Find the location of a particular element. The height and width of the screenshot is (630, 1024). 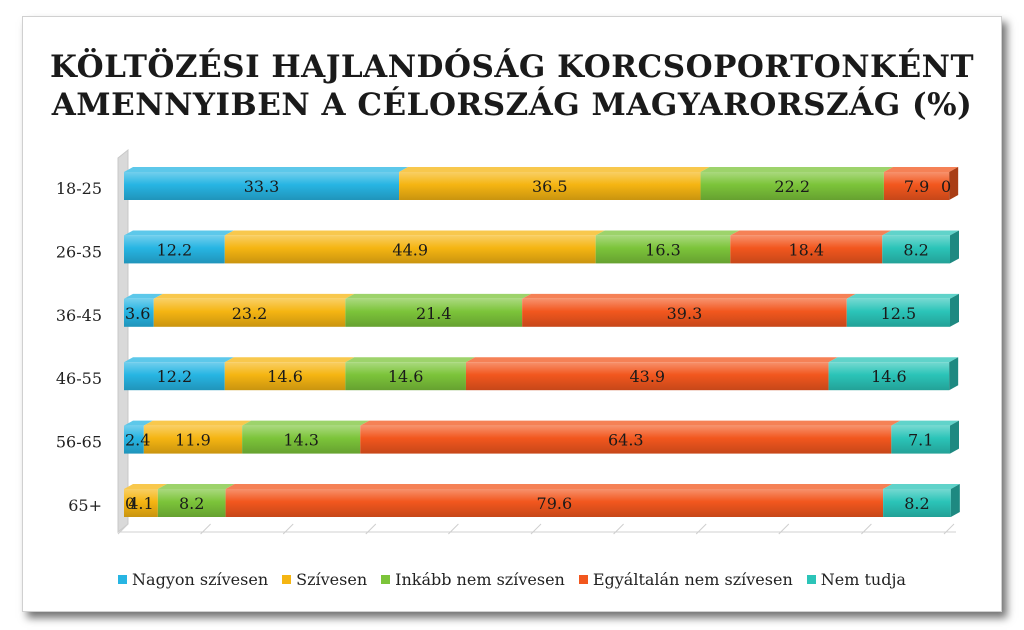

data-label: 64.3 is located at coordinates (626, 440).